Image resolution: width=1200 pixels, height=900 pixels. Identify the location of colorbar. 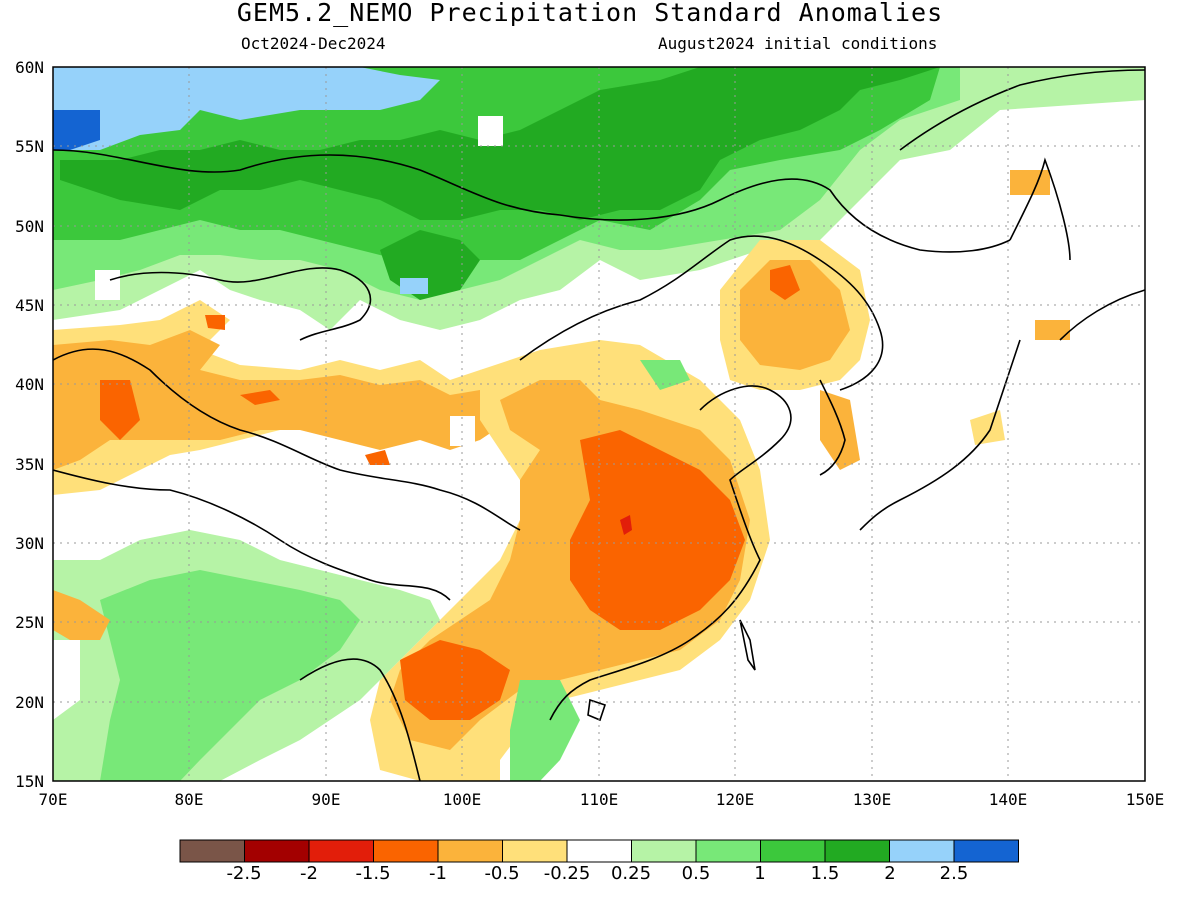
(599, 851).